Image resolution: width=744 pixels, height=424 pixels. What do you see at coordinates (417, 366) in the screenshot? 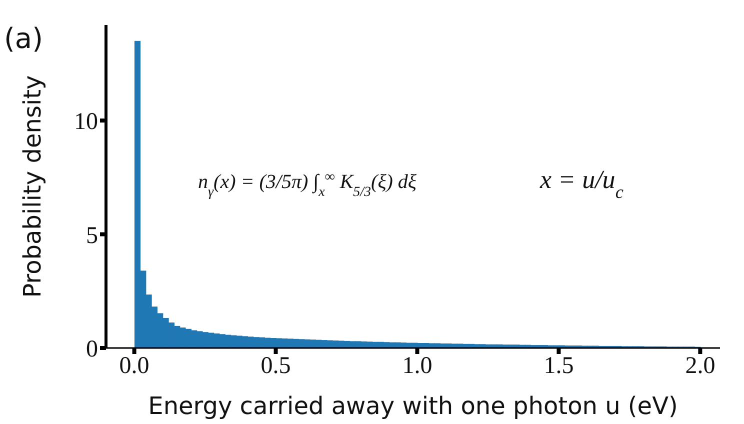
I see `x-tick-label: 1.0` at bounding box center [417, 366].